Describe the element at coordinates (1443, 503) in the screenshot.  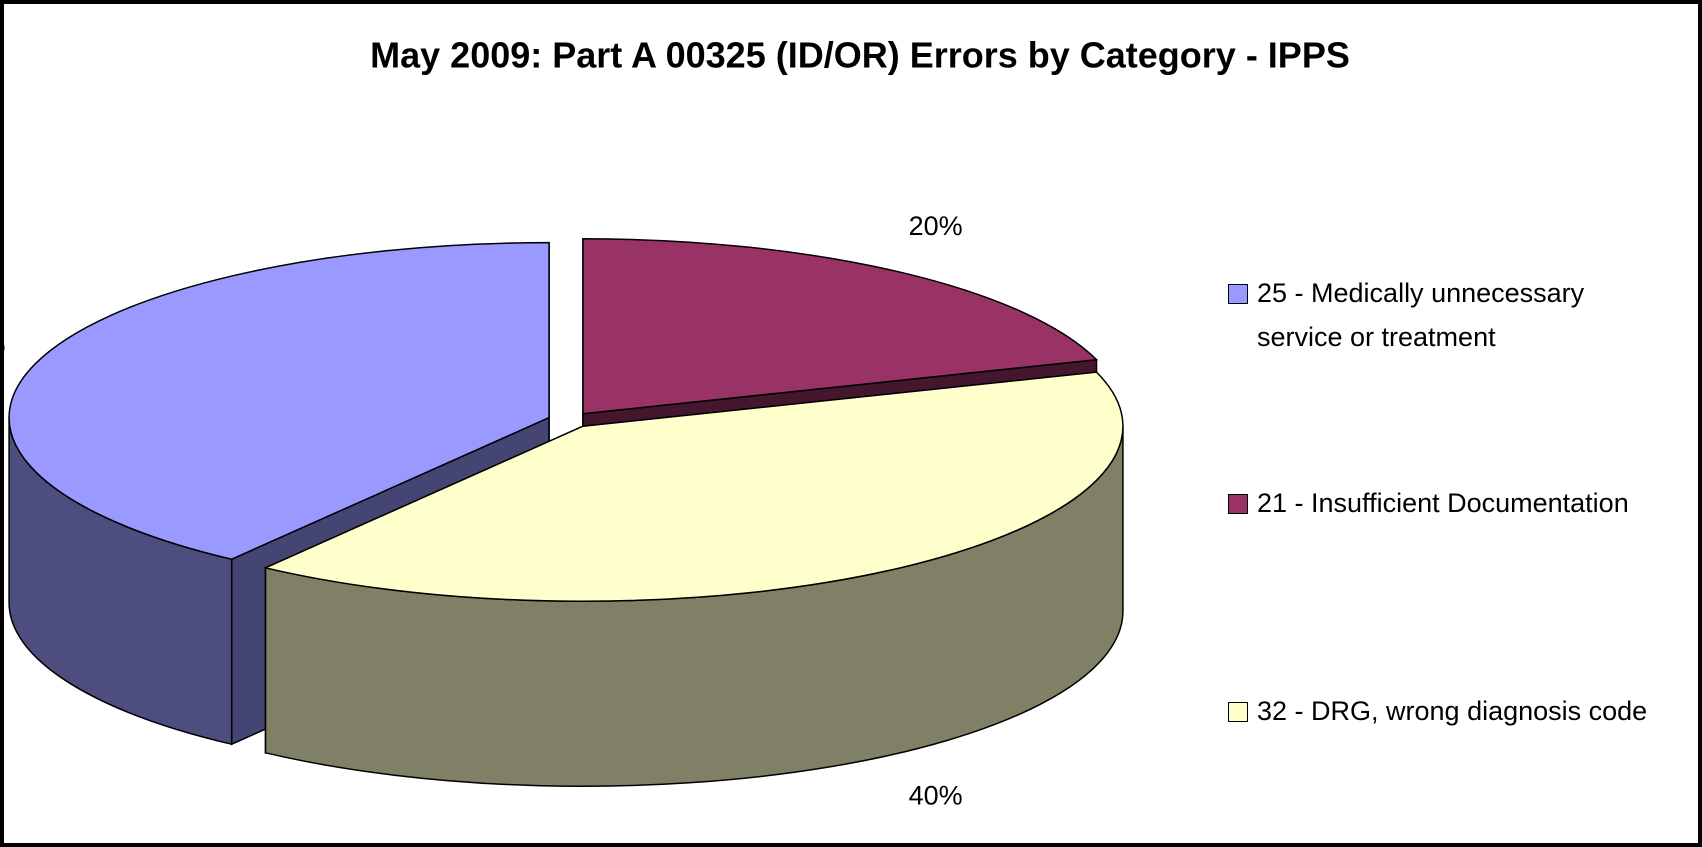
I see `legend-label: 21 - Insufficient Documentation` at that location.